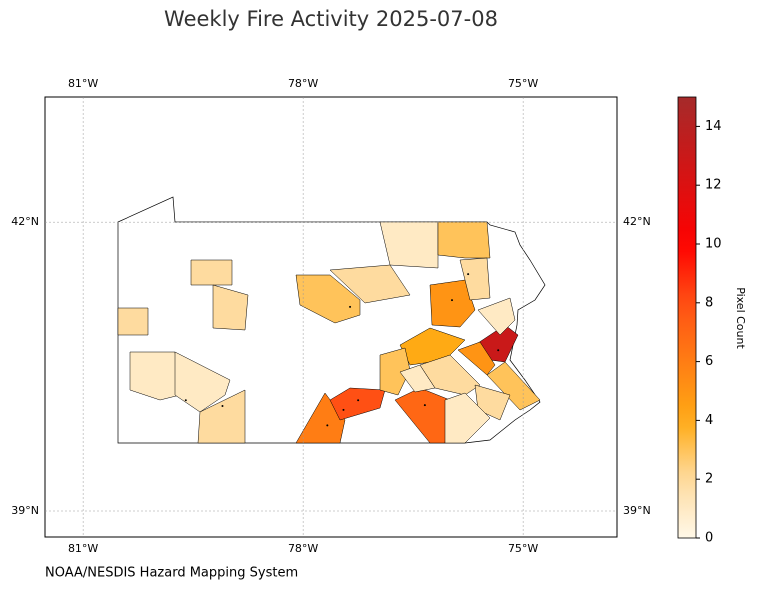  What do you see at coordinates (171, 573) in the screenshot?
I see `source: NOAA/NESDIS Hazard Mapping System` at bounding box center [171, 573].